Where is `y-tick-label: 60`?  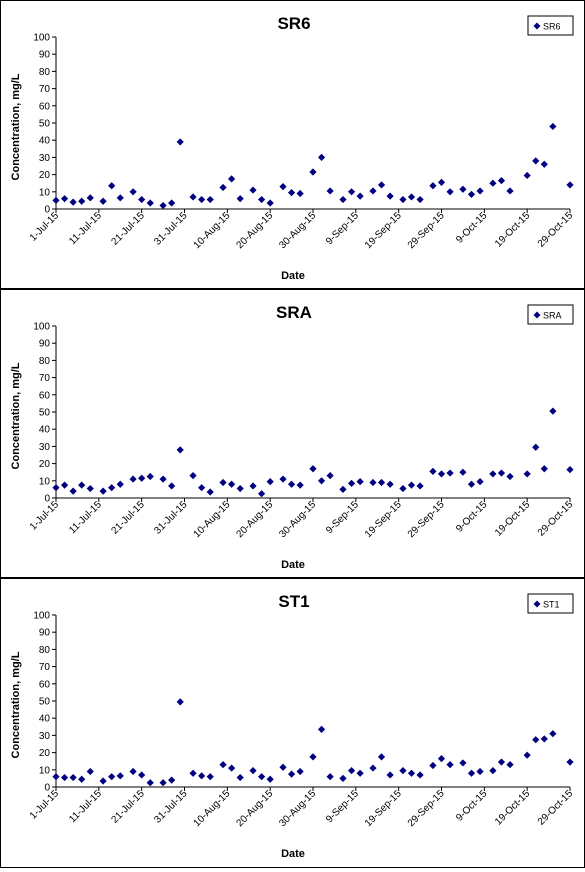
y-tick-label: 60 is located at coordinates (45, 106).